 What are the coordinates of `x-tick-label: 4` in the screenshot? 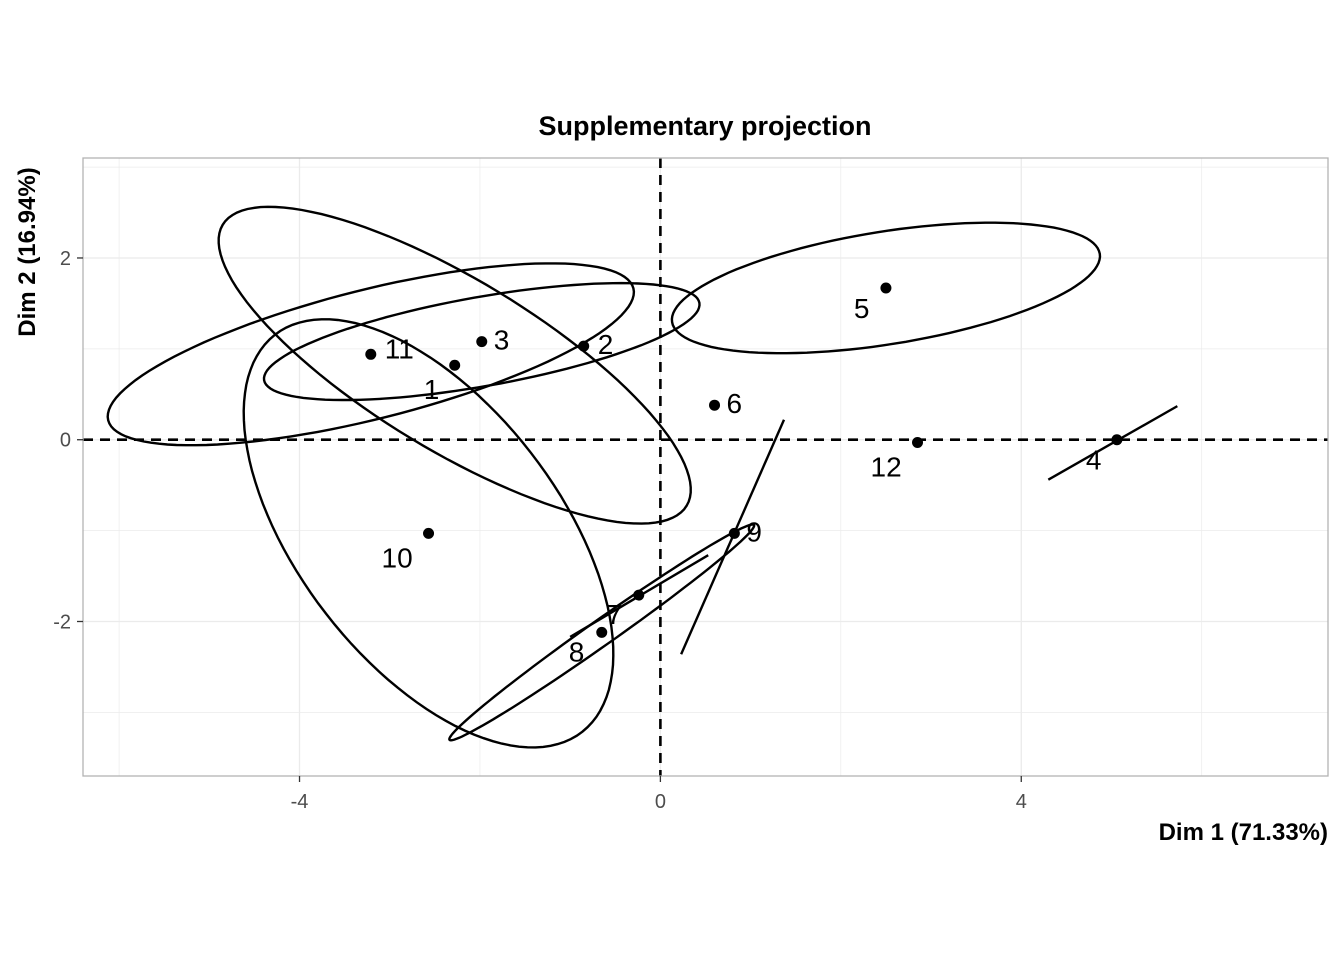 It's located at (1021, 802).